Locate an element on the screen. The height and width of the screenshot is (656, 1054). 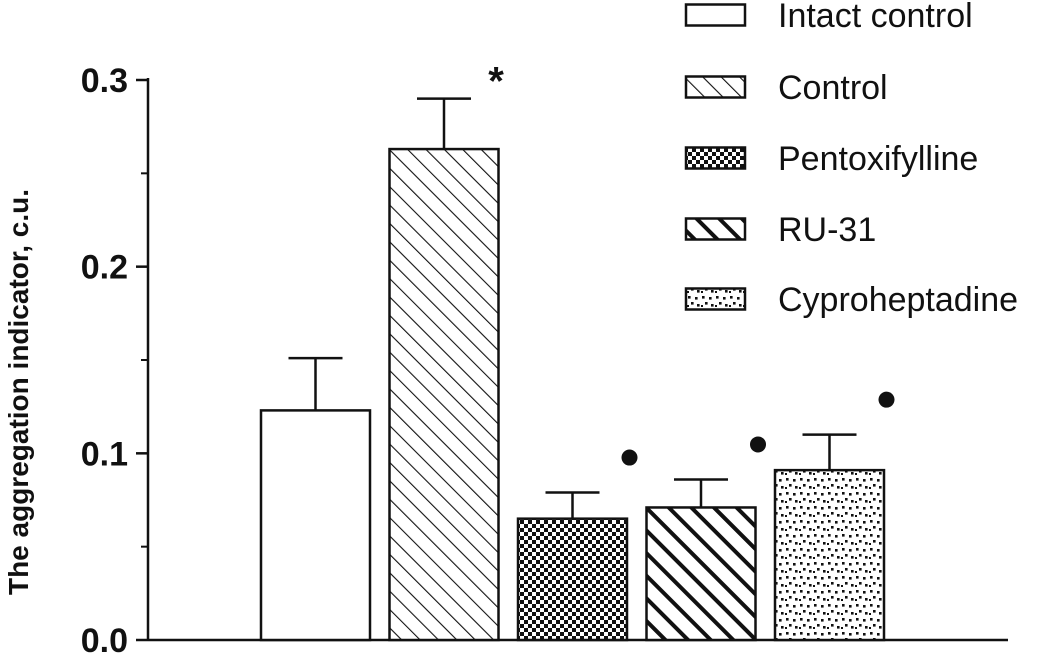
legend-label: Pentoxifylline is located at coordinates (878, 159).